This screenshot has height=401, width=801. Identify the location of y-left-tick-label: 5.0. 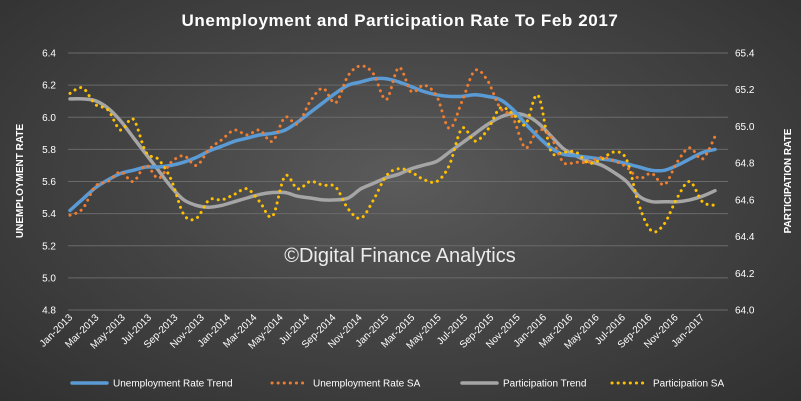
(49, 278).